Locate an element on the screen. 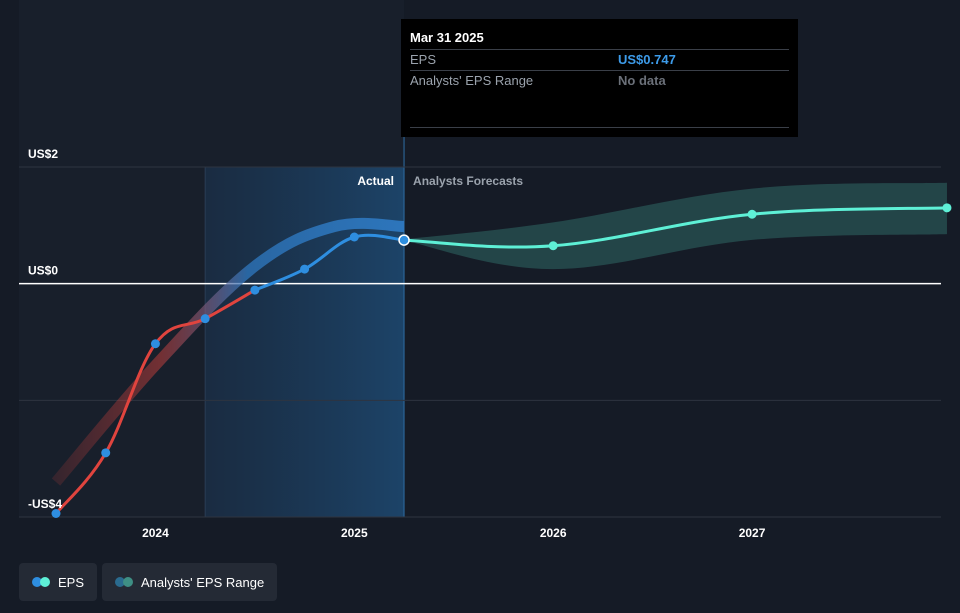 This screenshot has height=613, width=960. tooltip-range-value: No data is located at coordinates (642, 80).